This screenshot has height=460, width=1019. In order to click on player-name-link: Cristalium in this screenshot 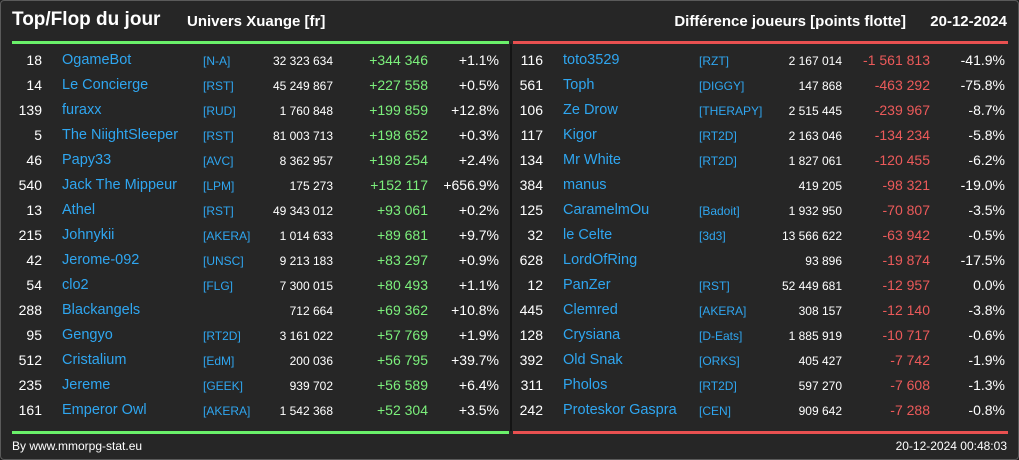, I will do `click(94, 360)`.